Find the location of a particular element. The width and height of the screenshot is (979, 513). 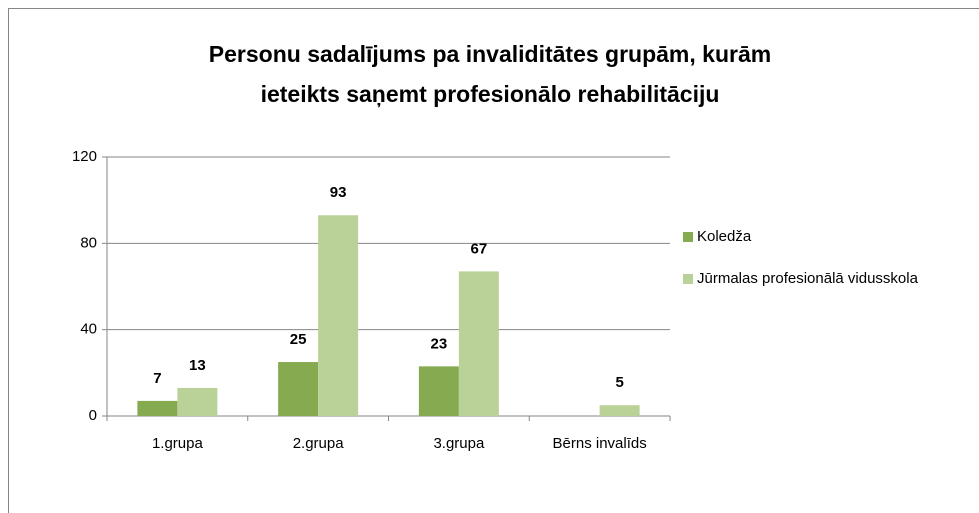

y-tick-label: 120 is located at coordinates (84, 156).